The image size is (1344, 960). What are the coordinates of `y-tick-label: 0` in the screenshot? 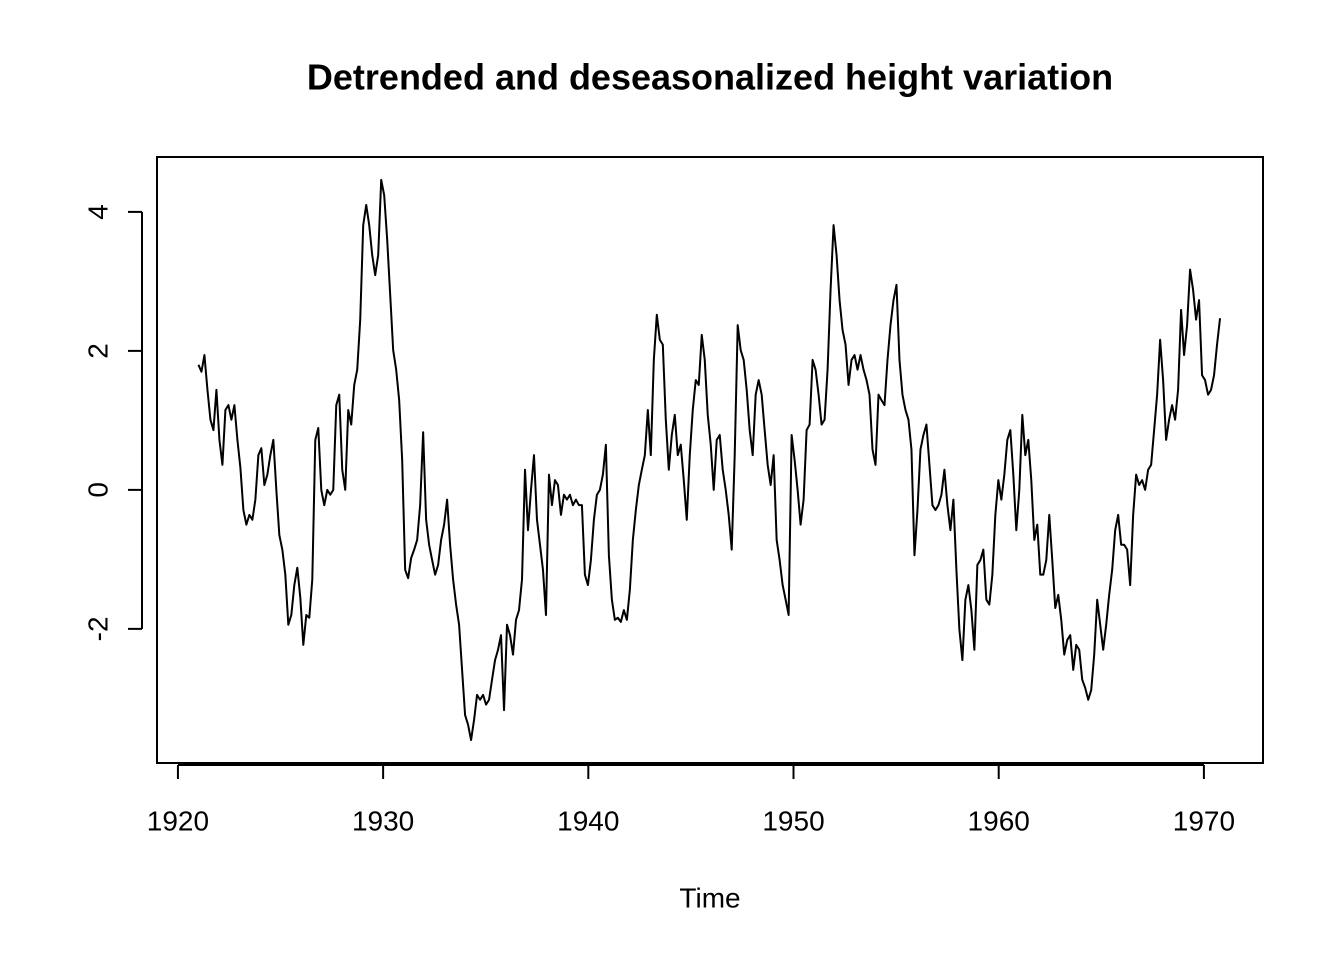 It's located at (97, 490).